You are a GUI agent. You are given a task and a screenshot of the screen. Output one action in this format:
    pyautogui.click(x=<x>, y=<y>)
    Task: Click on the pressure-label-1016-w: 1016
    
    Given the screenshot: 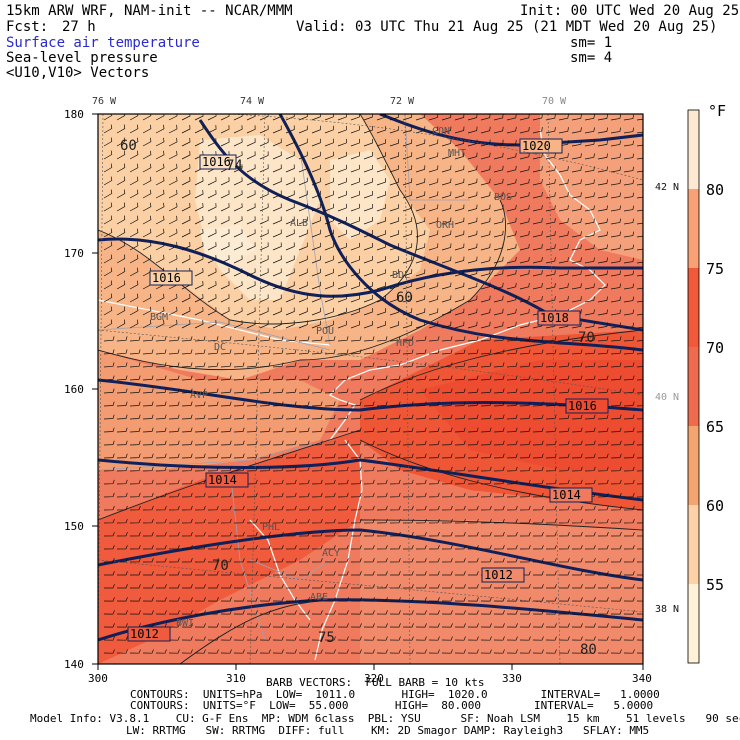 What is the action you would take?
    pyautogui.click(x=166, y=278)
    